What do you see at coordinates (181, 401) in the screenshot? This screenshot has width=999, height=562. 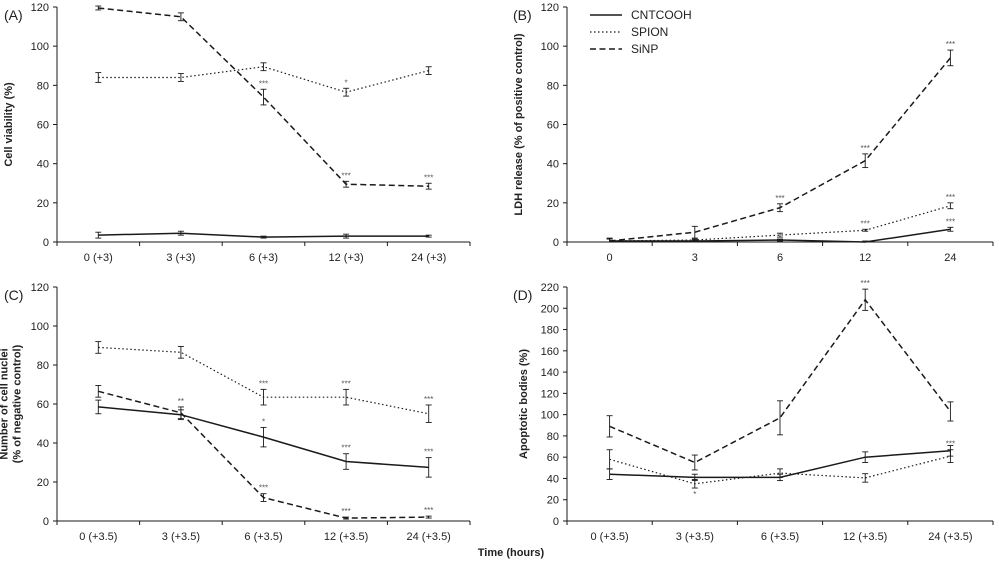 I see `significance-label-sinp: **` at bounding box center [181, 401].